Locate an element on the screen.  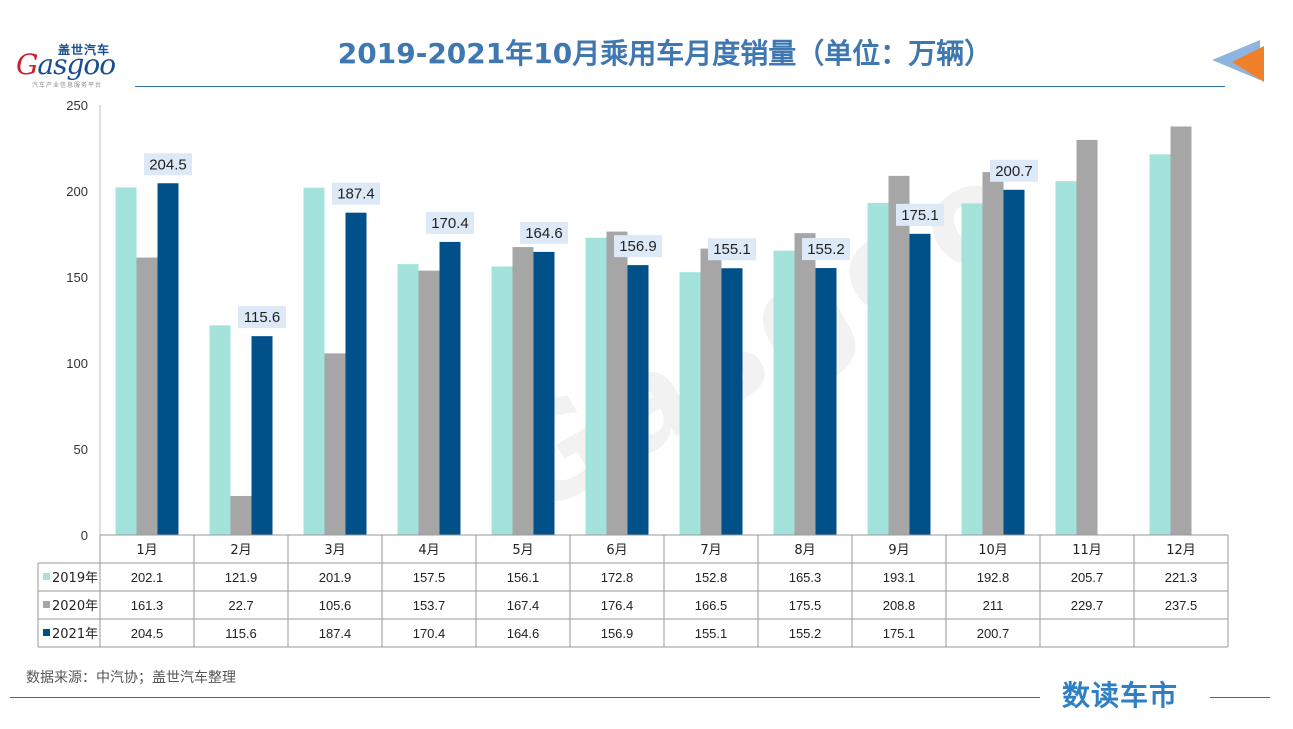
x-tick-label: 7月 is located at coordinates (710, 550).